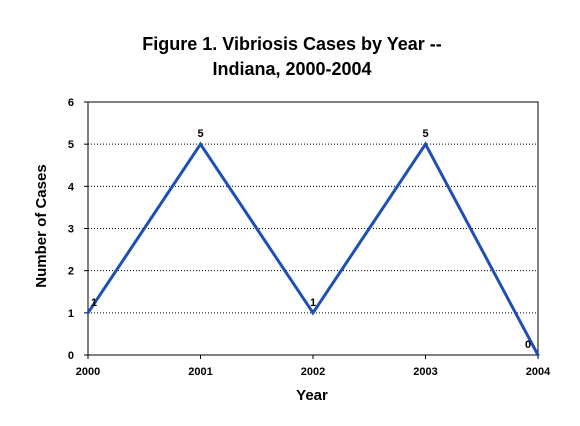  What do you see at coordinates (41, 225) in the screenshot?
I see `y-axis-label: Number of Cases` at bounding box center [41, 225].